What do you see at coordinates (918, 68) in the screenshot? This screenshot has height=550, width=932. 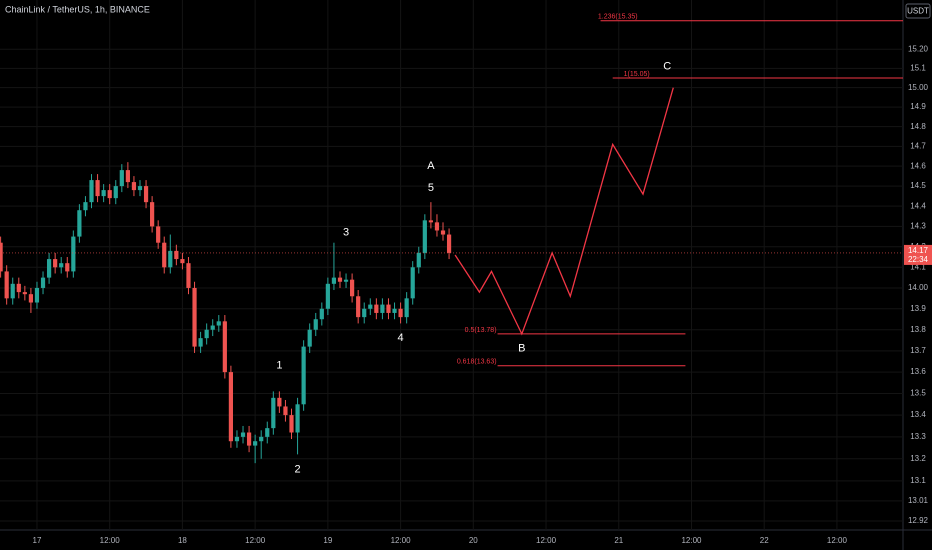 I see `y-tick-label: 15.1` at bounding box center [918, 68].